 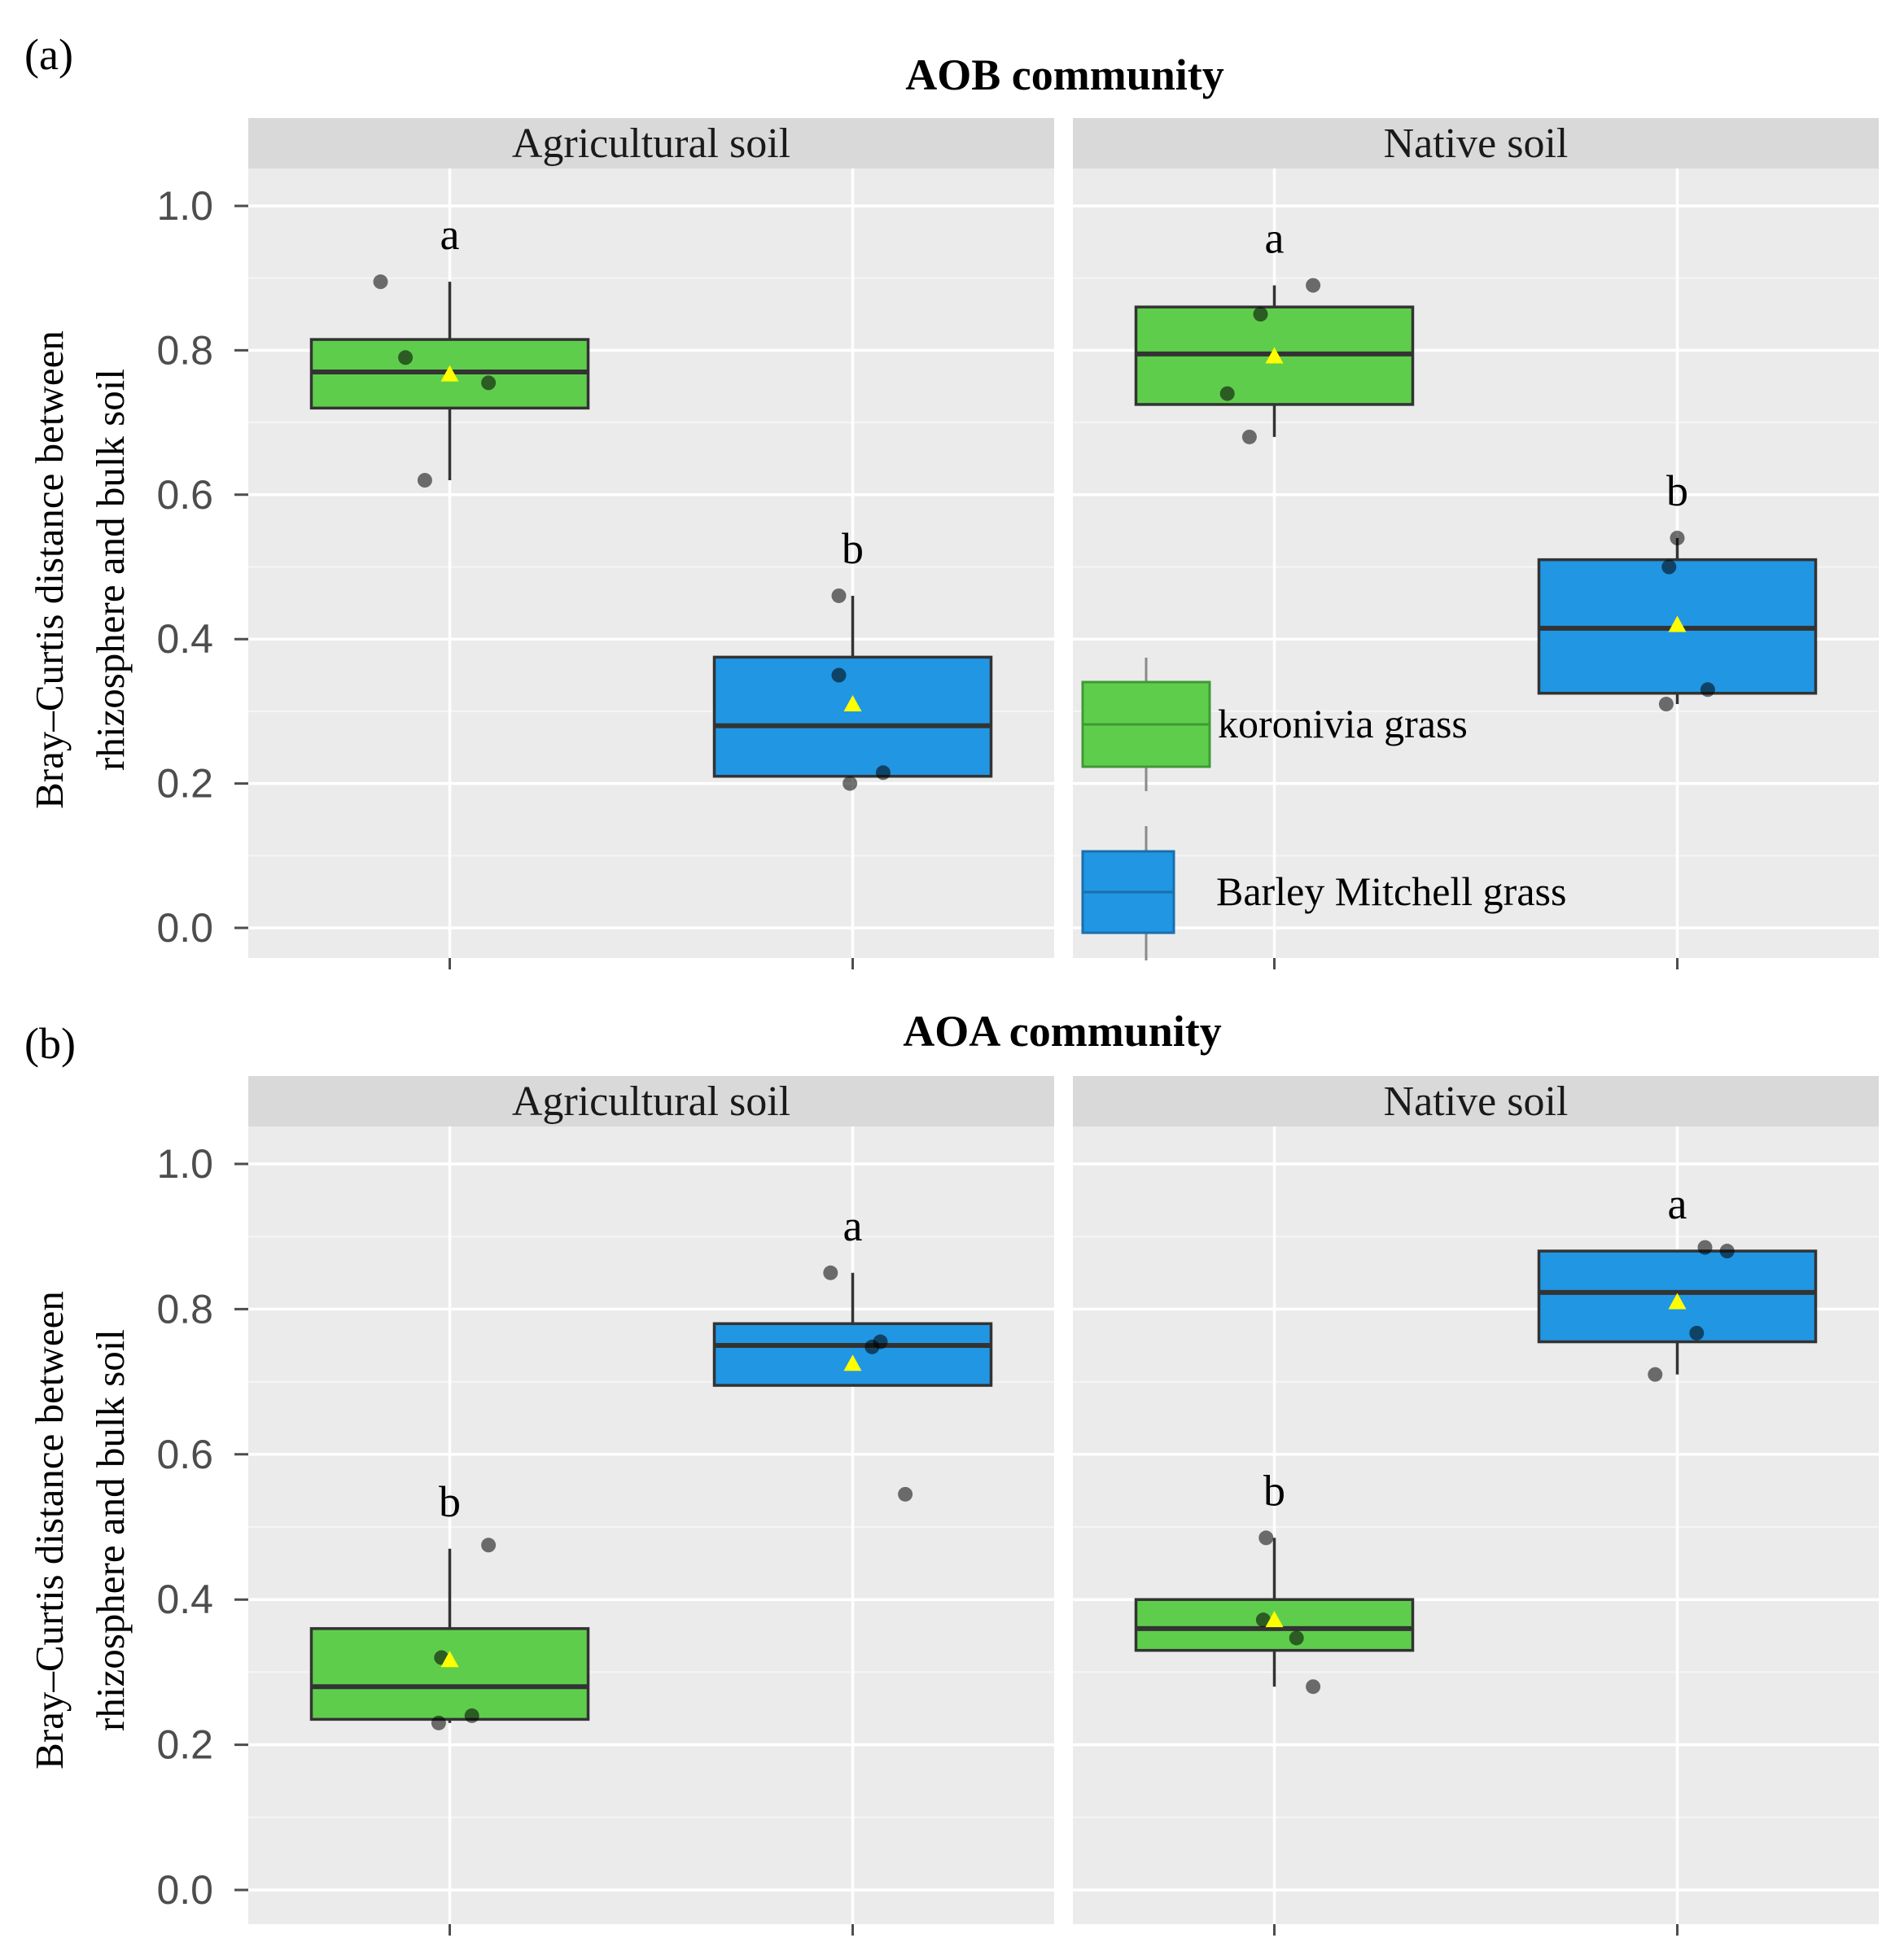 What do you see at coordinates (50, 1043) in the screenshot?
I see `panel-b-label: (b)` at bounding box center [50, 1043].